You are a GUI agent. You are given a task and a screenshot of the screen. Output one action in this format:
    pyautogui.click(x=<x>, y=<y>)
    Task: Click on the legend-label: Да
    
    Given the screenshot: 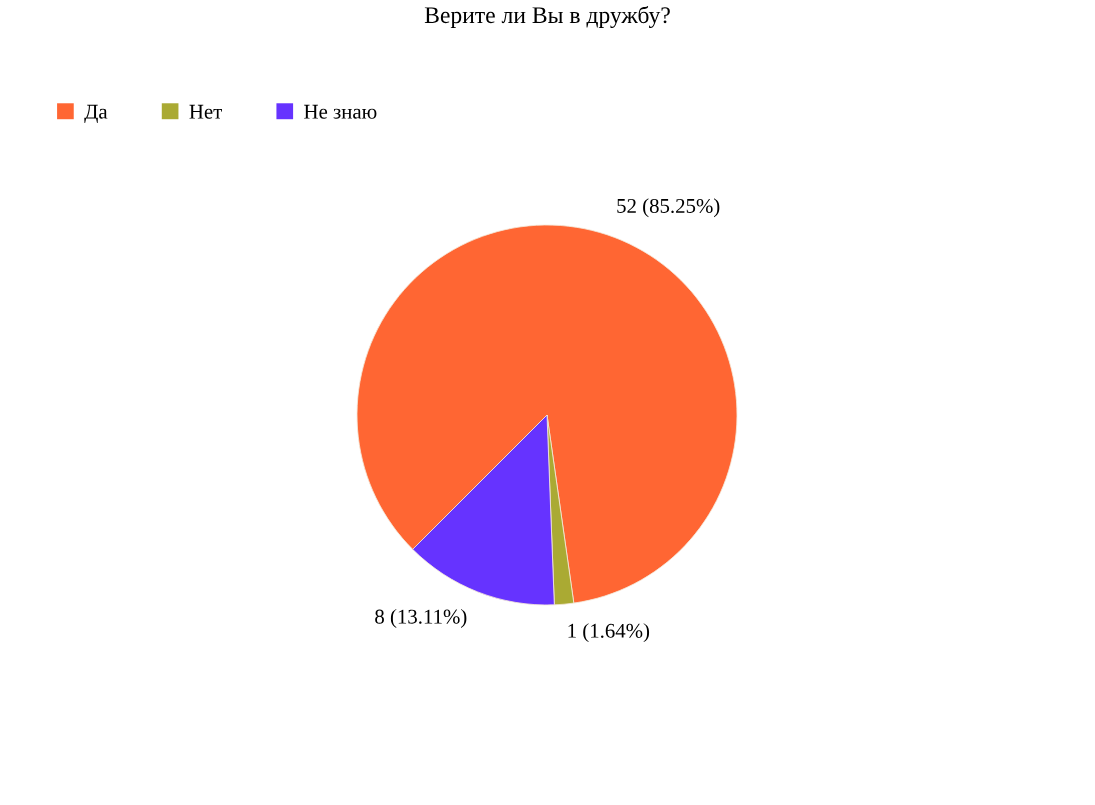 What is the action you would take?
    pyautogui.click(x=96, y=113)
    